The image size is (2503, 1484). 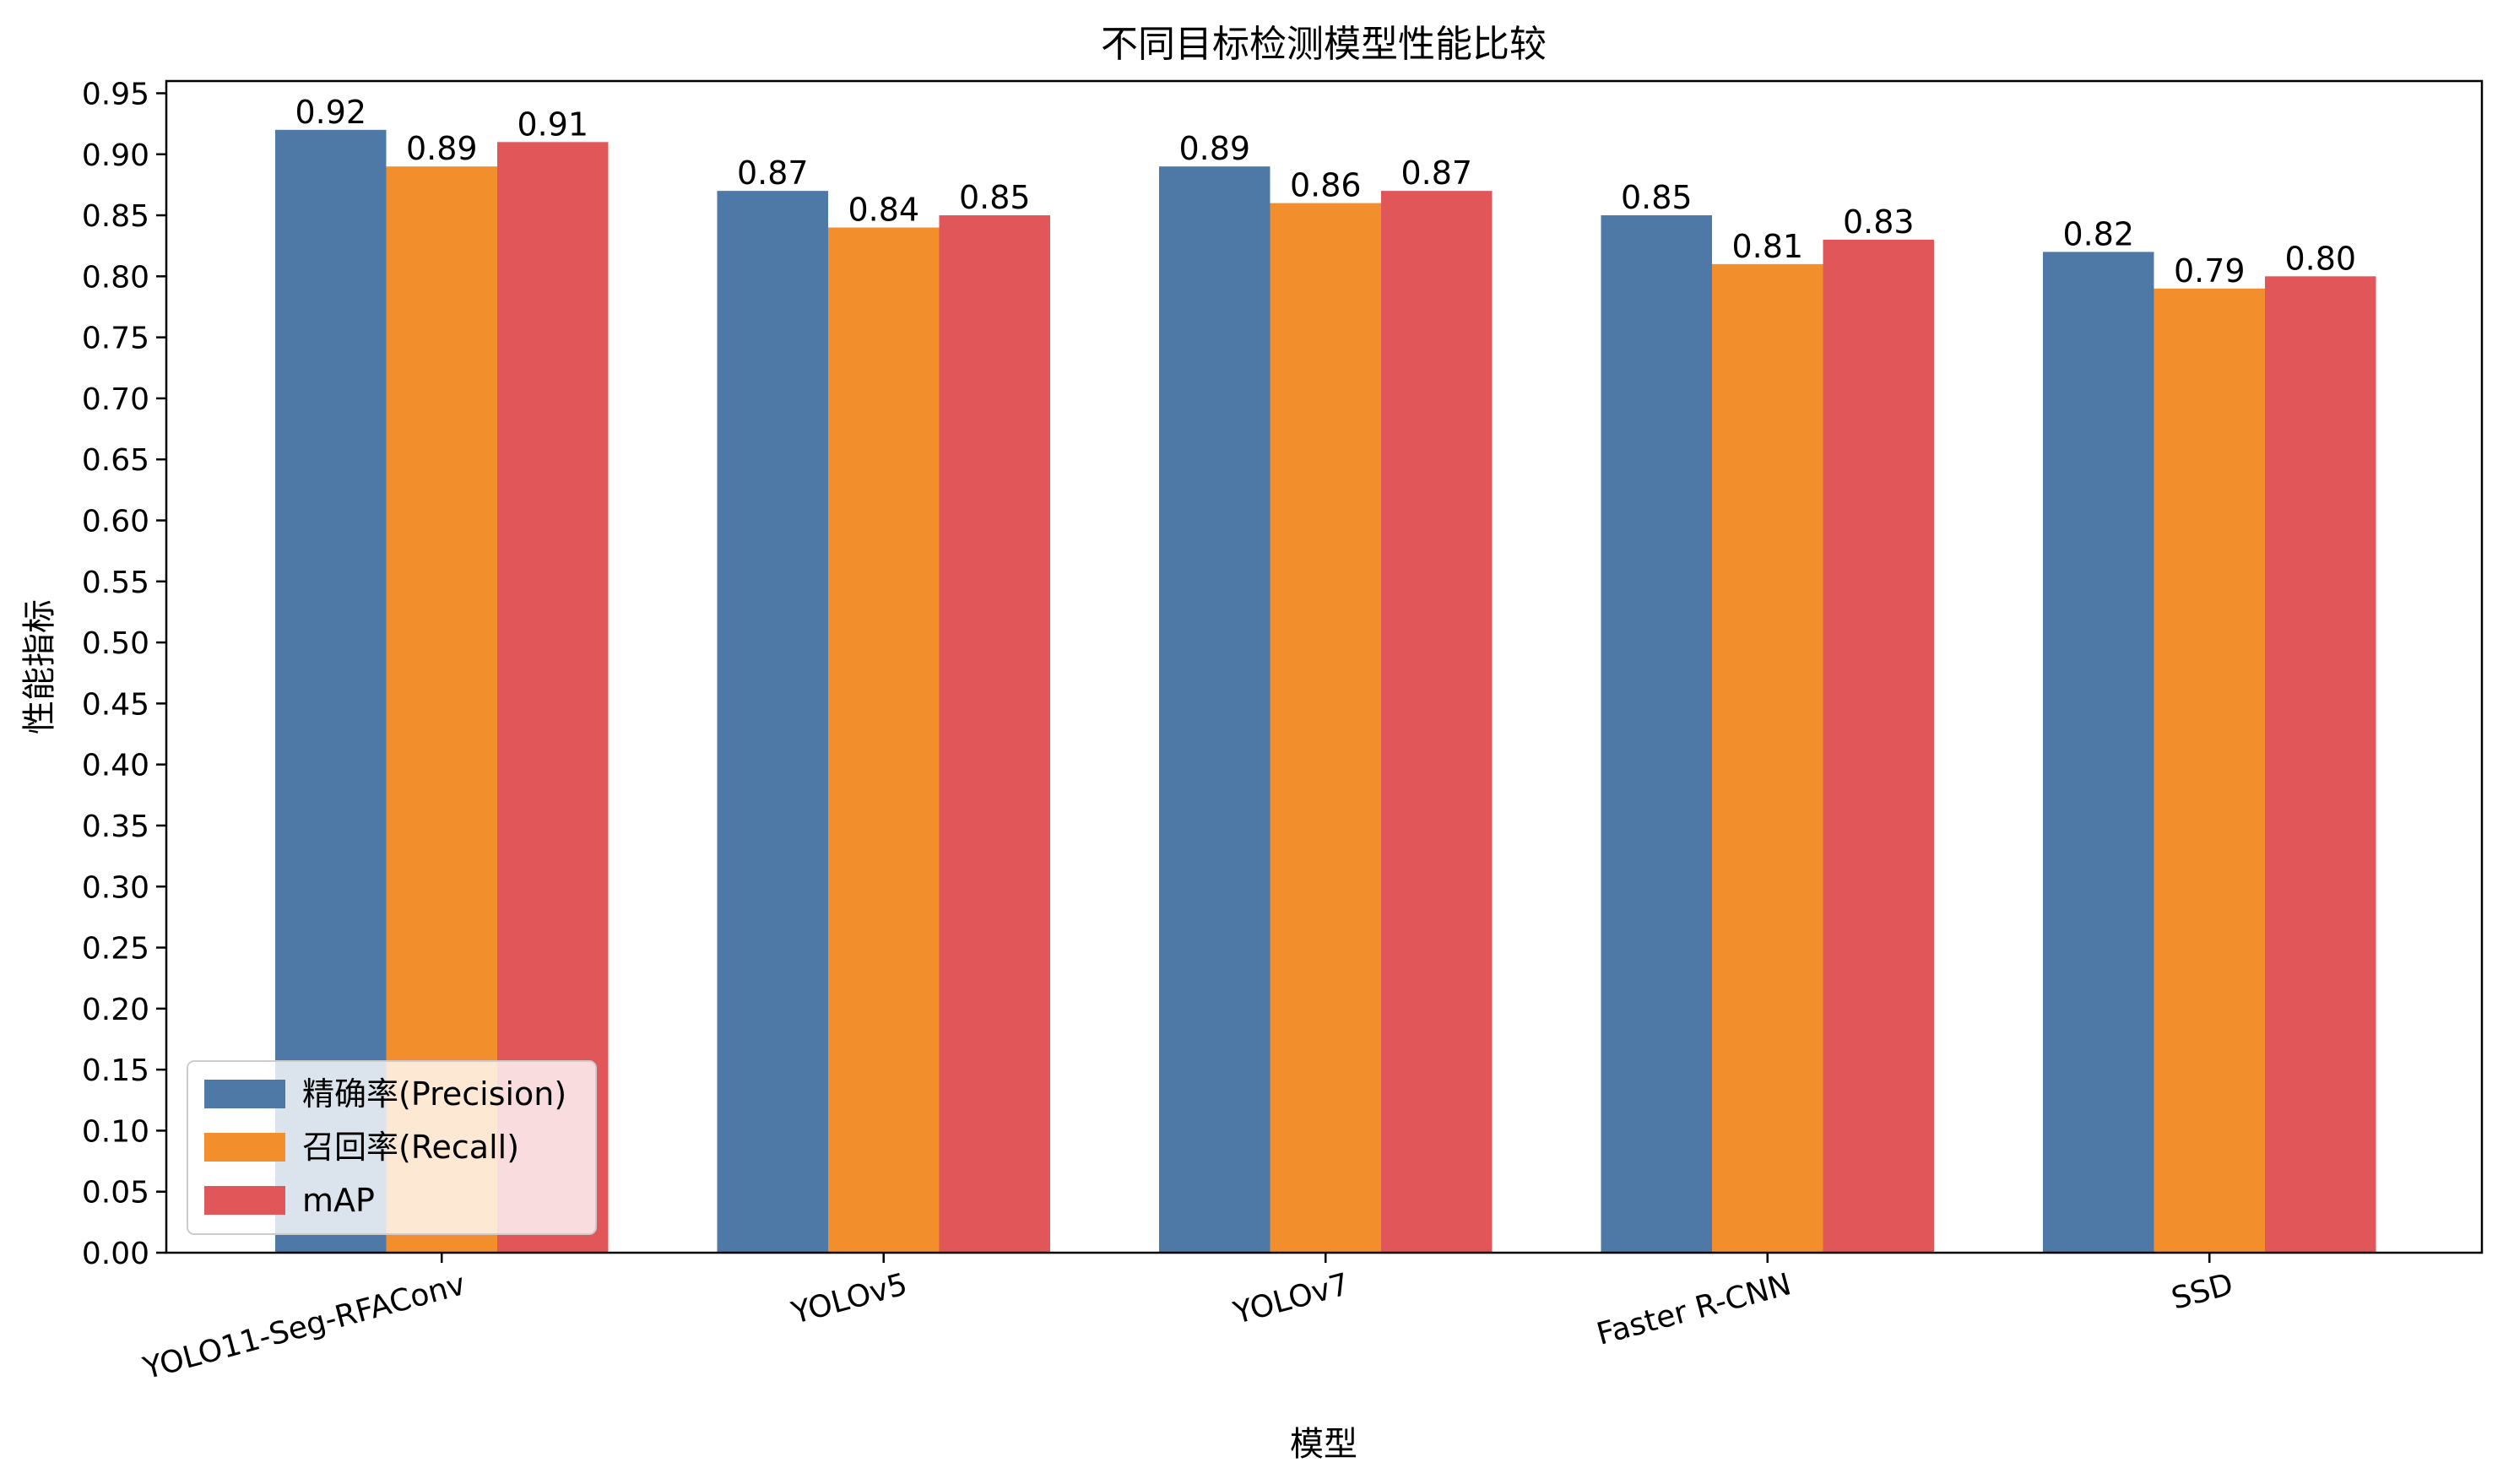 I want to click on y-tick-label: 0.40, so click(x=115, y=766).